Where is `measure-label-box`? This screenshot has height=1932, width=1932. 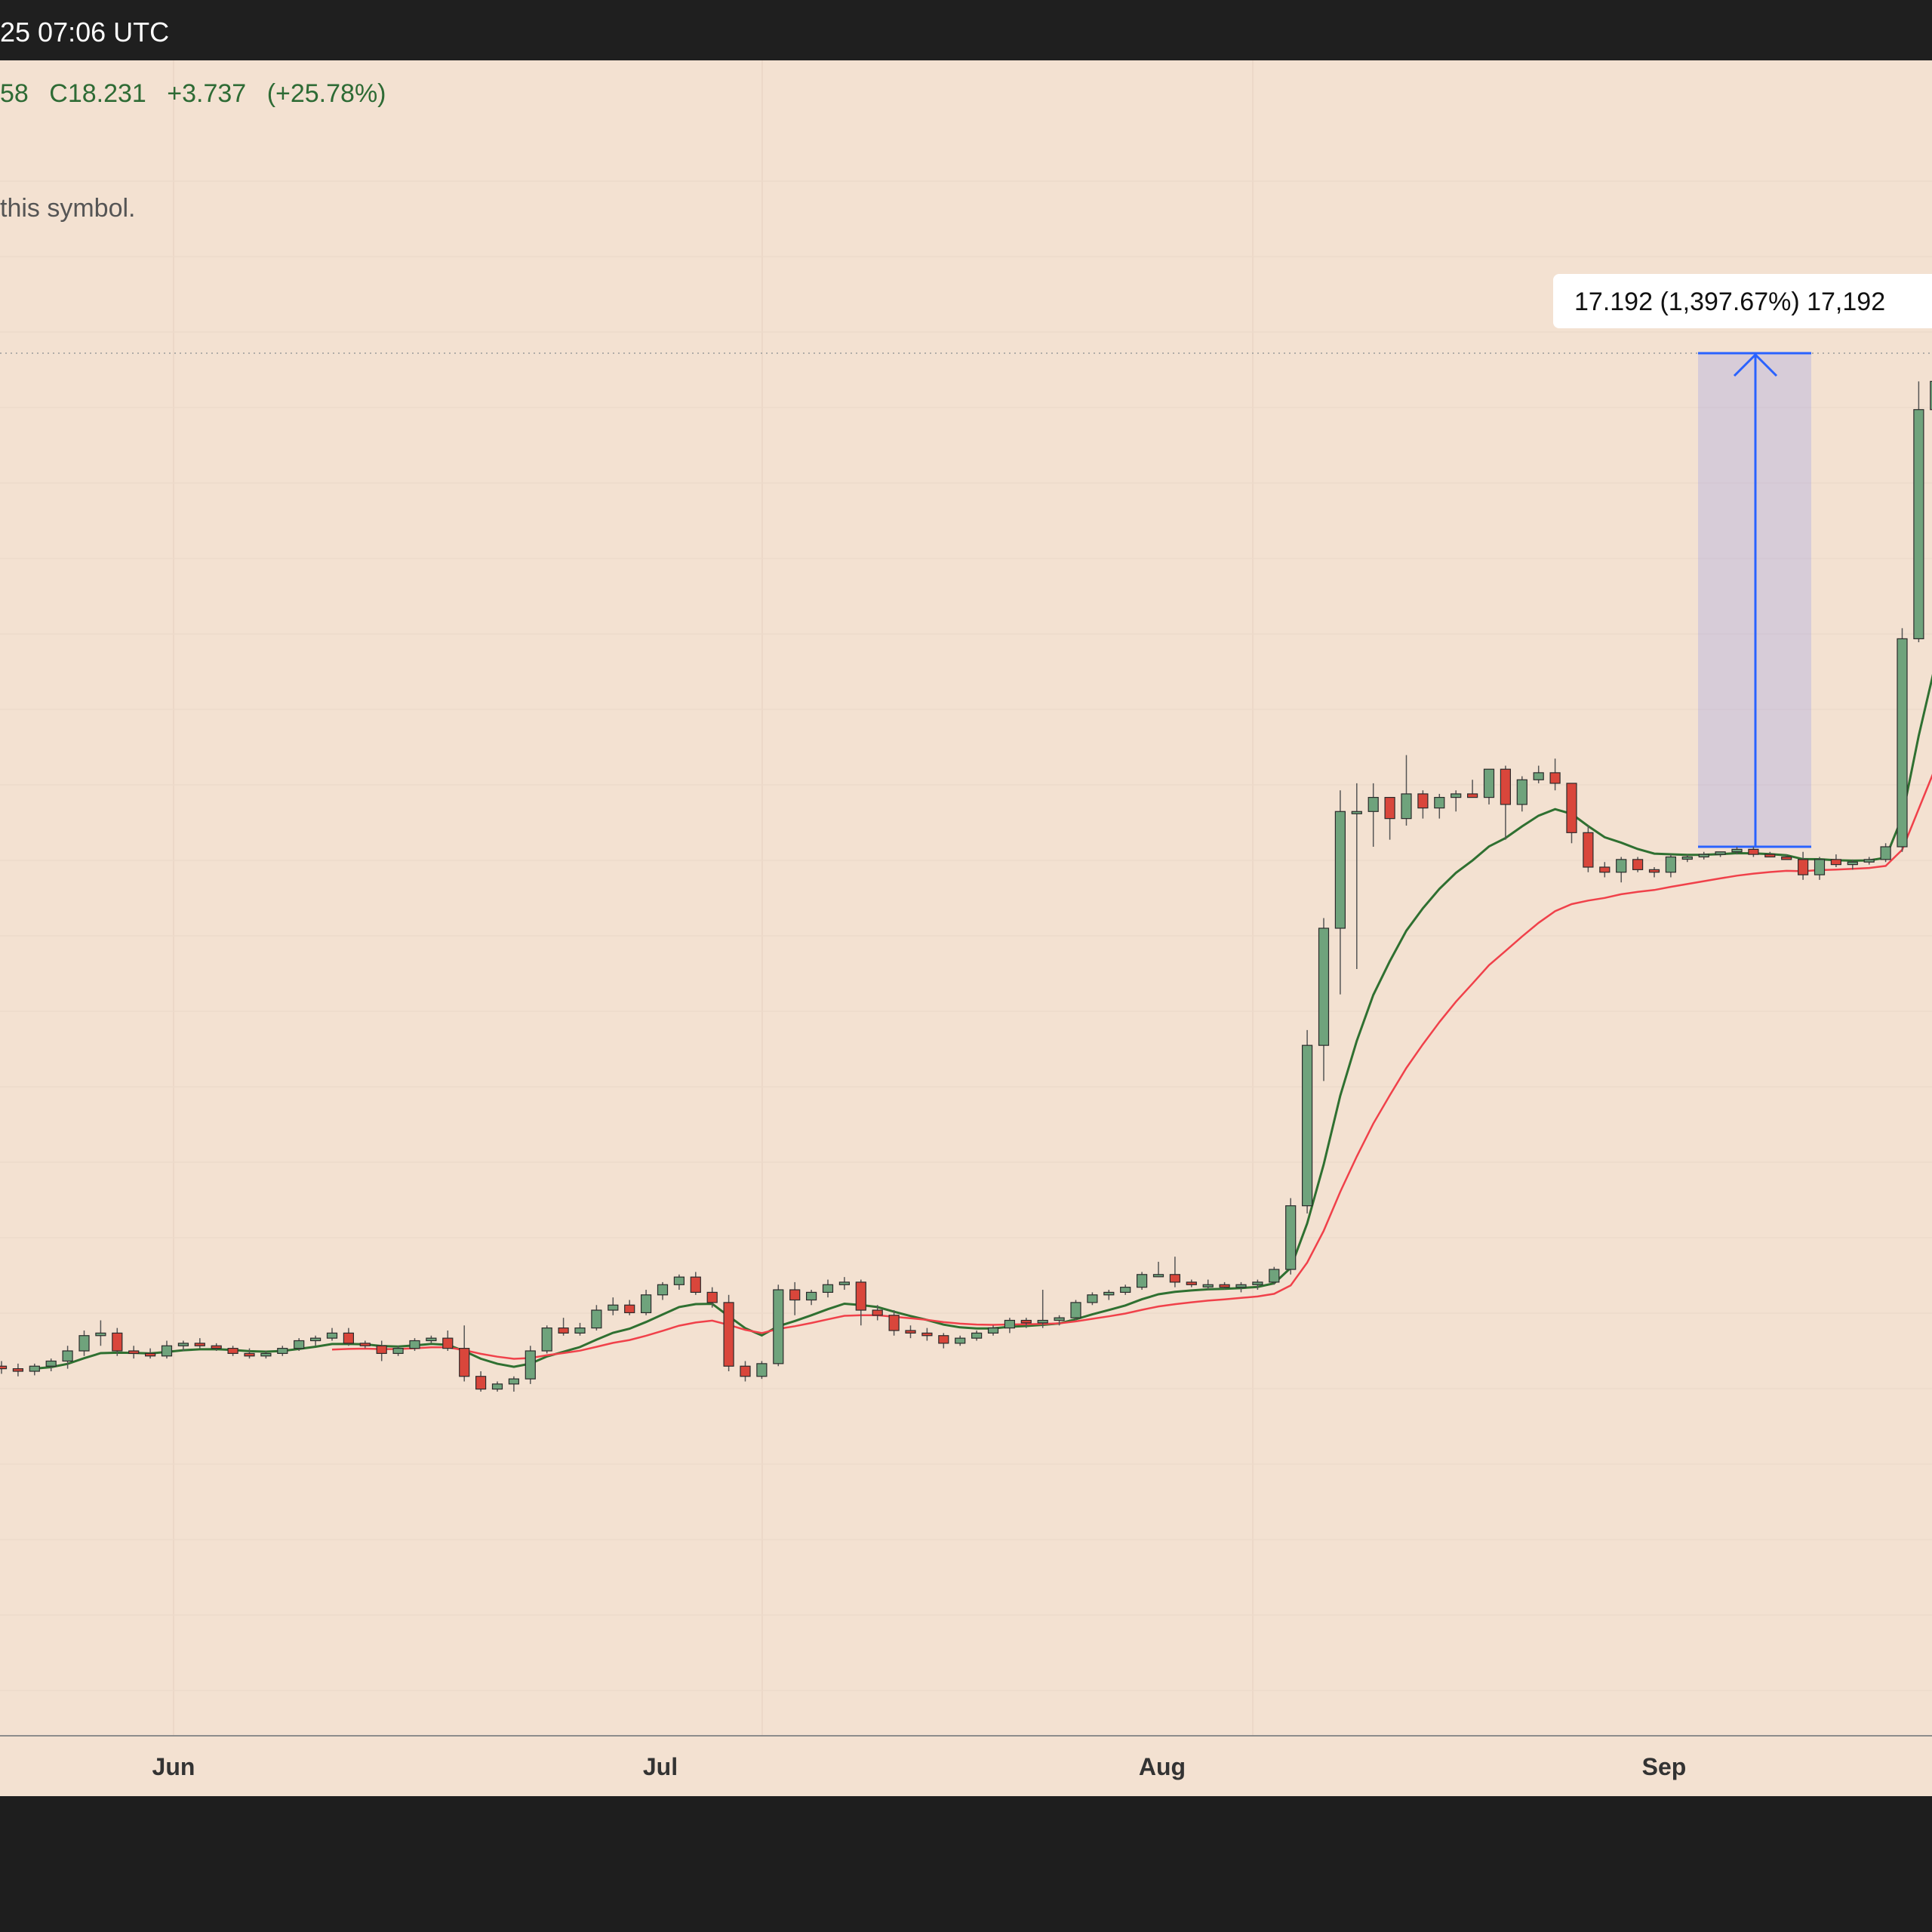 measure-label-box is located at coordinates (1742, 301).